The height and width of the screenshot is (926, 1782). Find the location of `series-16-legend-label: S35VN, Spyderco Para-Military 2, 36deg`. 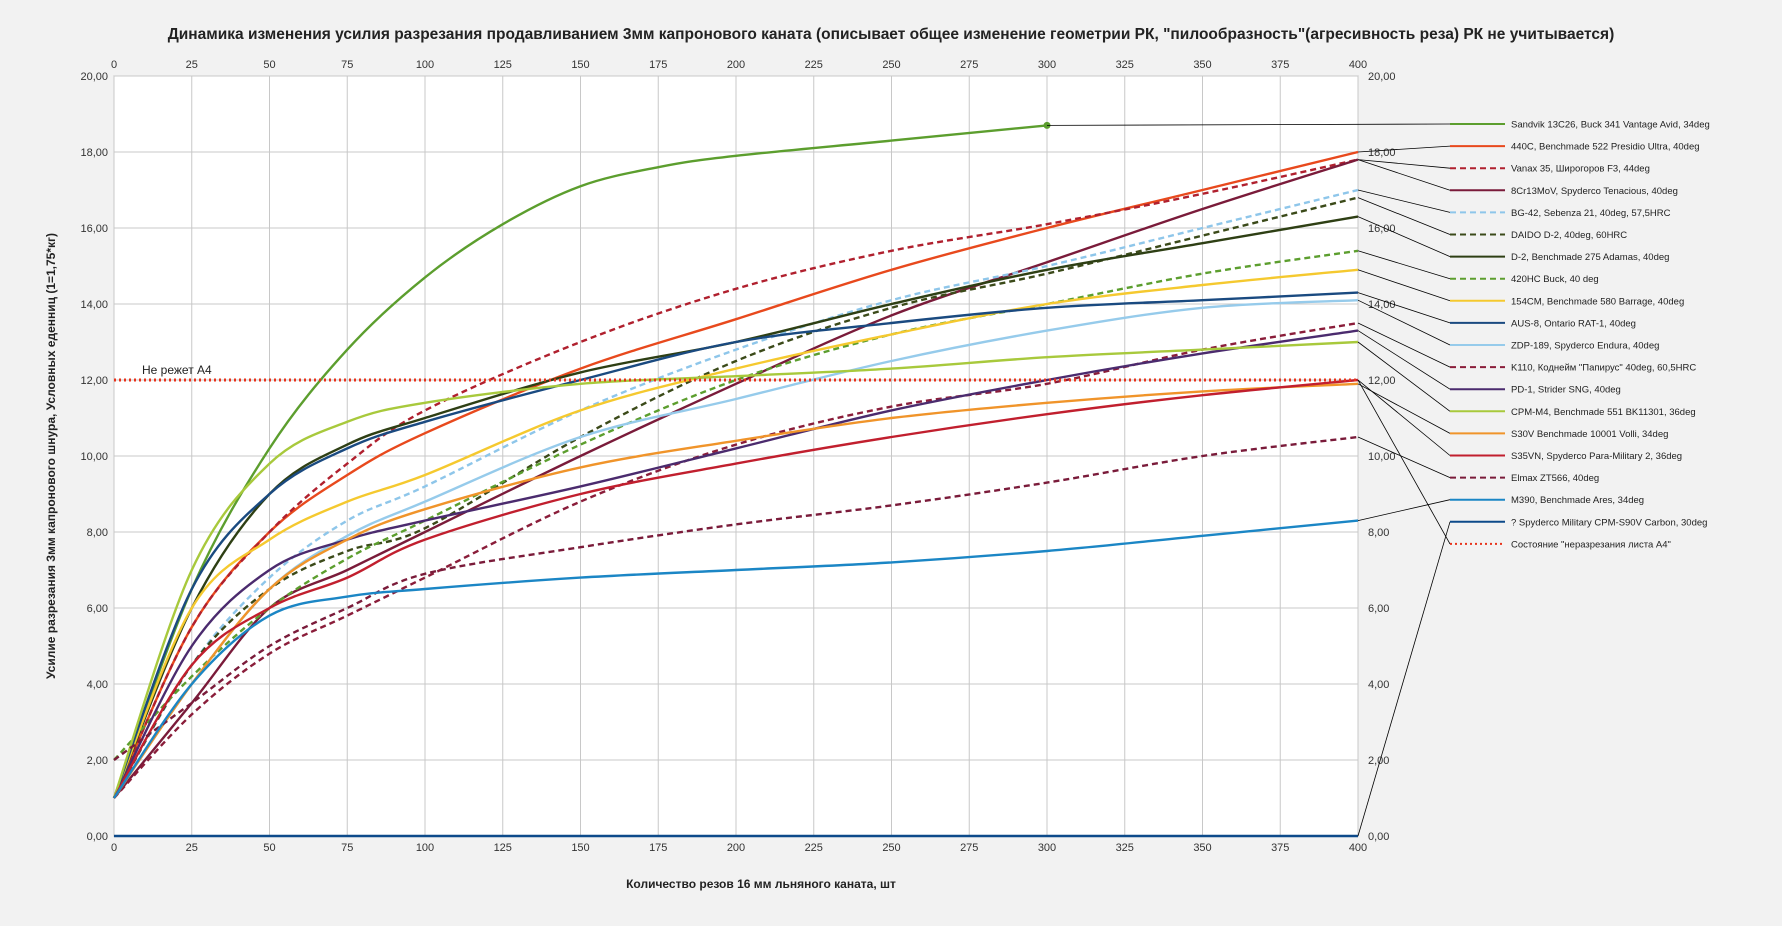

series-16-legend-label: S35VN, Spyderco Para-Military 2, 36deg is located at coordinates (1596, 456).